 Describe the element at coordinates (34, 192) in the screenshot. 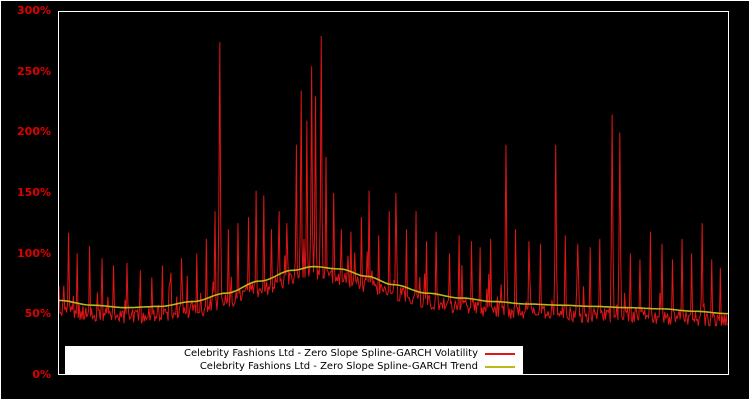

I see `y-axis-tick-label: 150%` at that location.